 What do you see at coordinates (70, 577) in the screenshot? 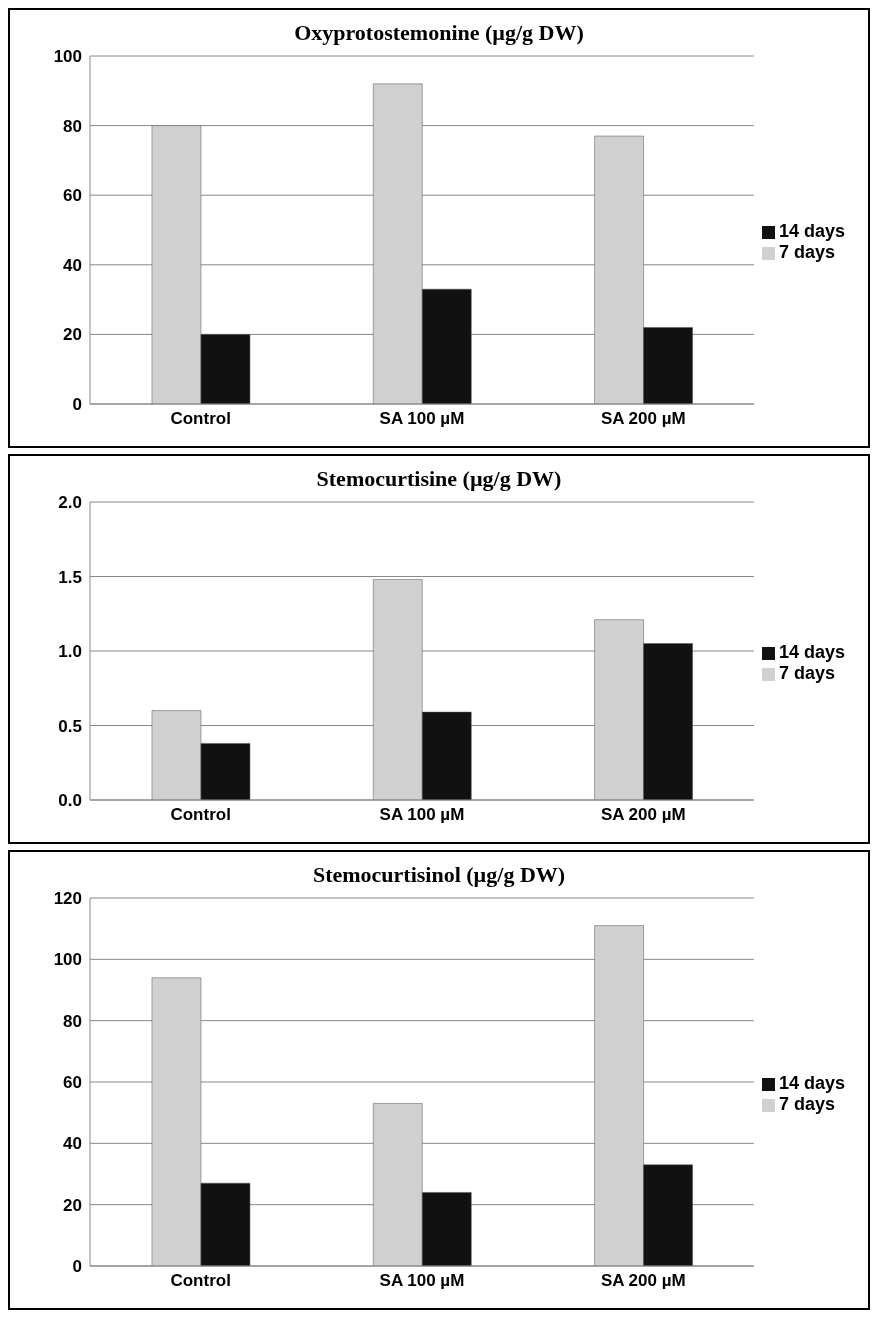
I see `y-tick-label: 1.5` at bounding box center [70, 577].